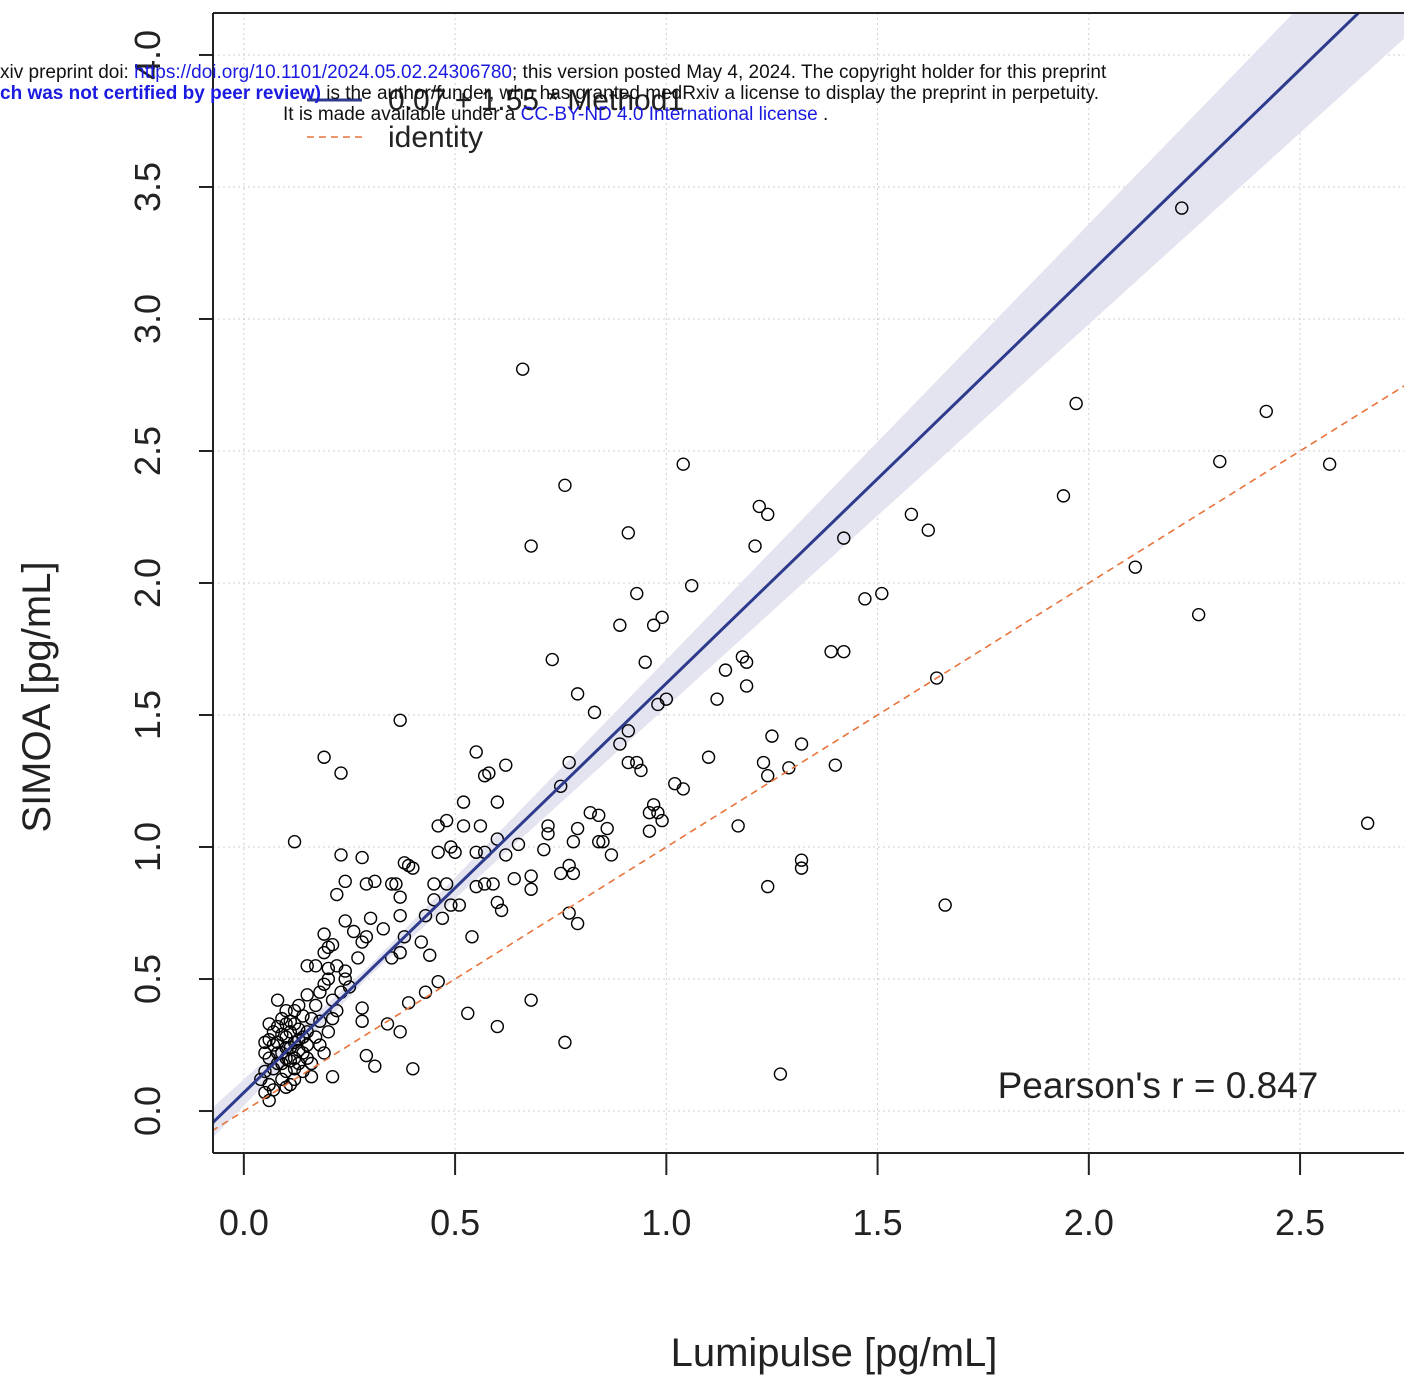 The height and width of the screenshot is (1379, 1404). What do you see at coordinates (147, 715) in the screenshot?
I see `y-tick-label: 1.5` at bounding box center [147, 715].